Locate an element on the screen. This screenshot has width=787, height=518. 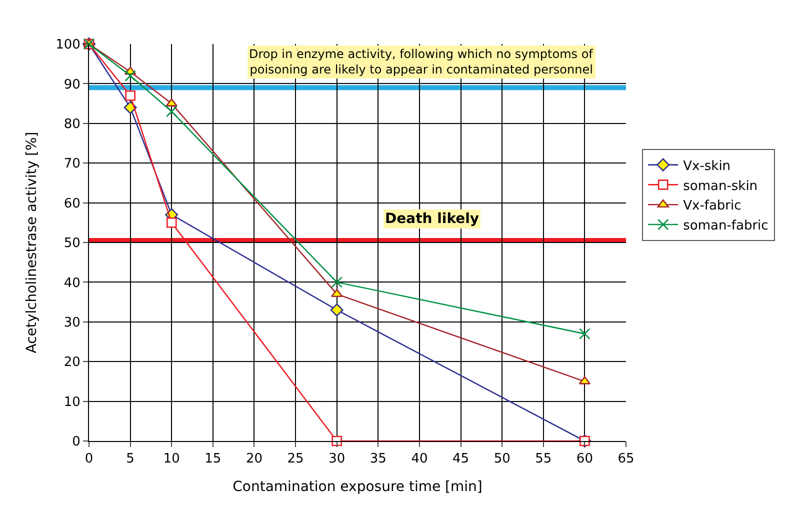
legend-label: soman-fabric is located at coordinates (725, 226).